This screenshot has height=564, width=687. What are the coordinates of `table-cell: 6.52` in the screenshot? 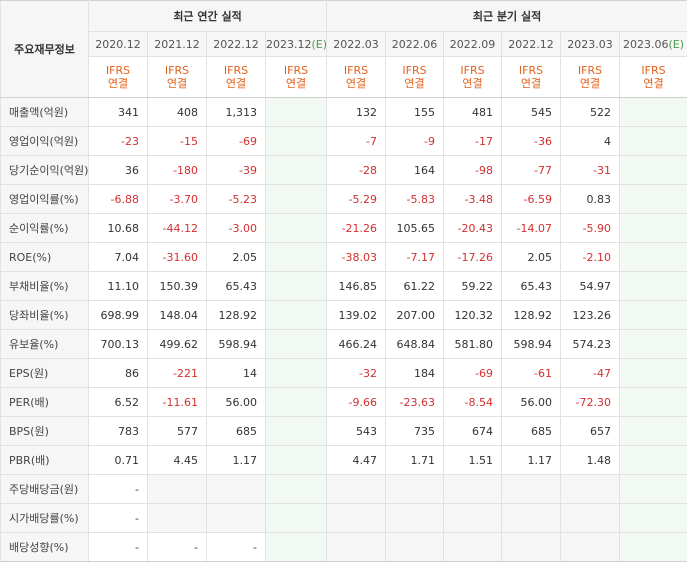 It's located at (118, 402).